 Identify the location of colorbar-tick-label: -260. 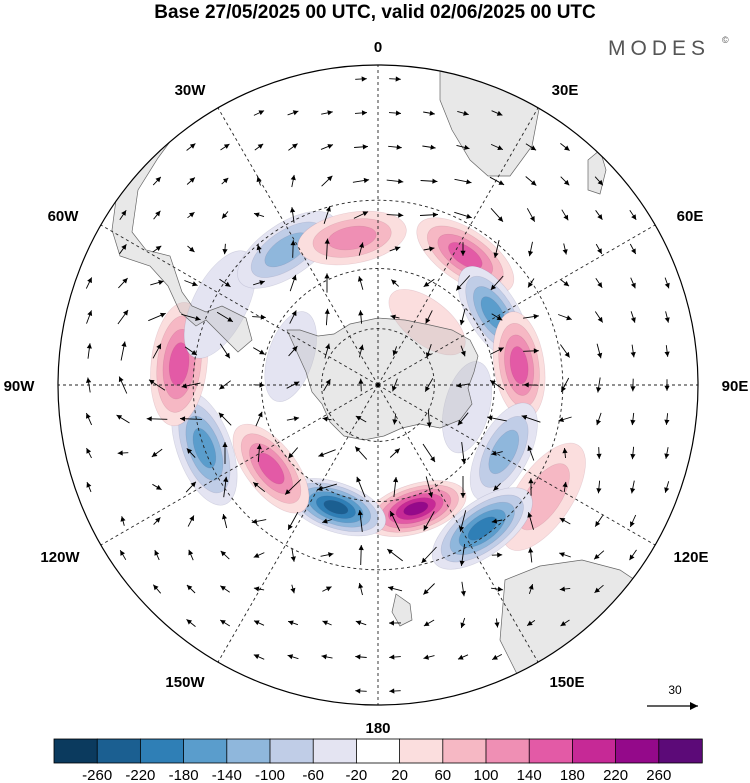
(97, 775).